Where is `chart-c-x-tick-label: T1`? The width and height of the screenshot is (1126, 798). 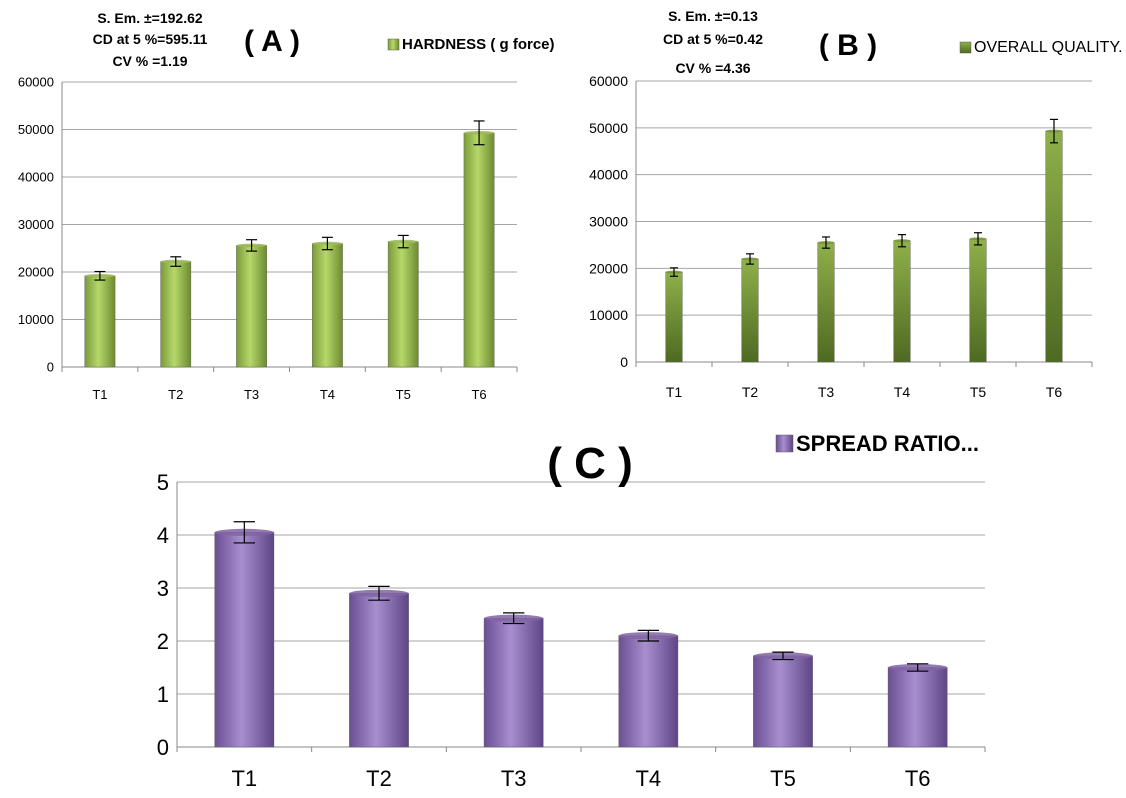 chart-c-x-tick-label: T1 is located at coordinates (244, 778).